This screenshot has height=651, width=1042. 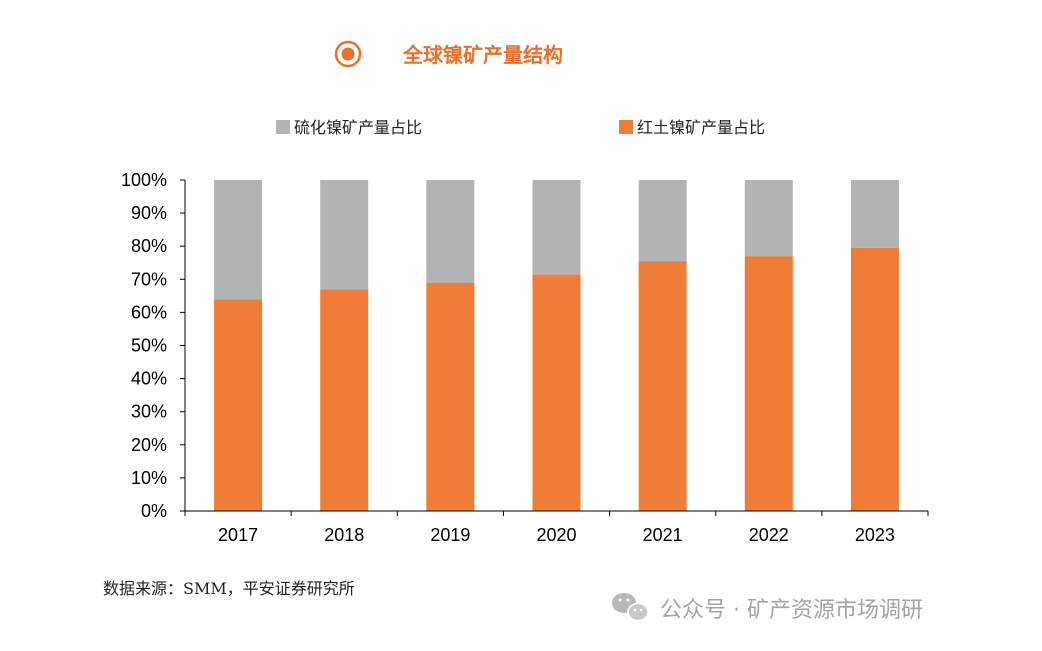 What do you see at coordinates (358, 127) in the screenshot?
I see `legend-label-sulfide: 硫化镍矿产量占比` at bounding box center [358, 127].